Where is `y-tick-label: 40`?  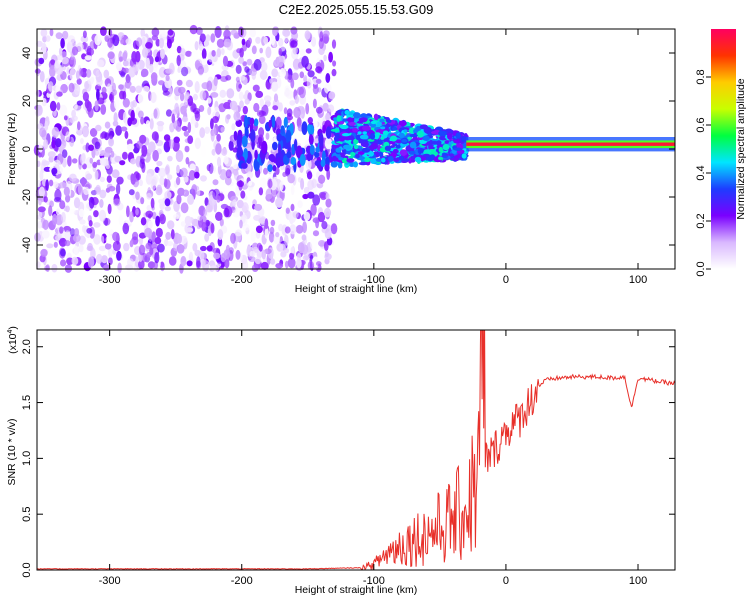
y-tick-label: 40 is located at coordinates (27, 53).